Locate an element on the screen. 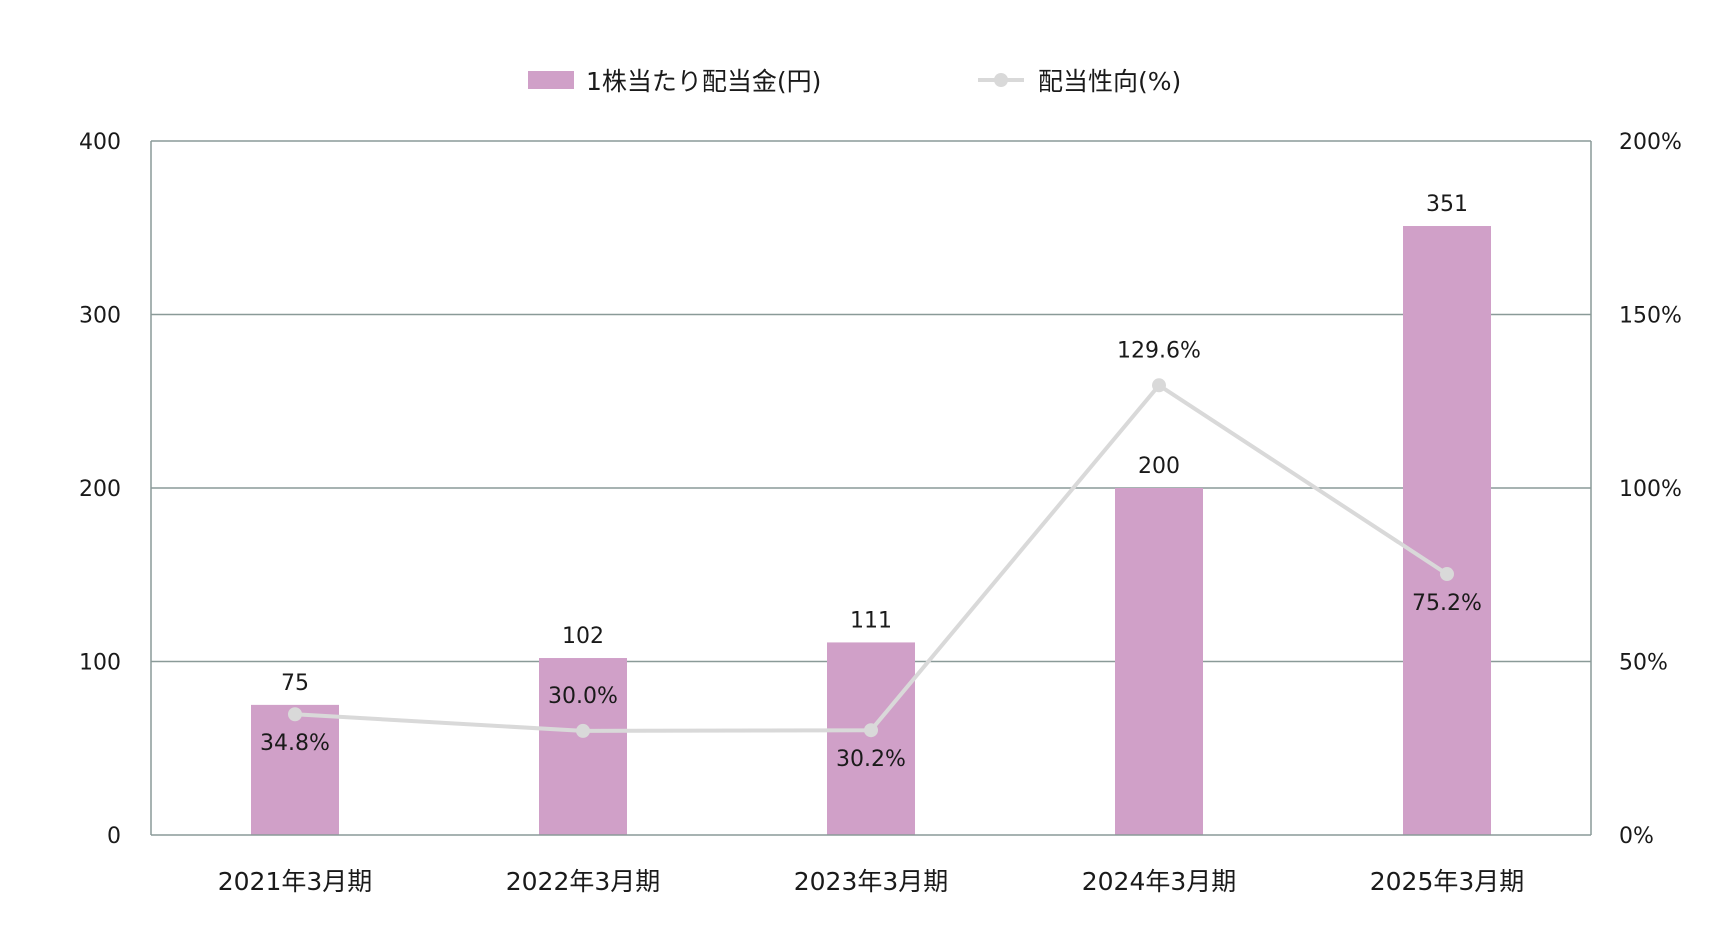 Image resolution: width=1732 pixels, height=946 pixels. payout-value-label: 34.8% is located at coordinates (295, 743).